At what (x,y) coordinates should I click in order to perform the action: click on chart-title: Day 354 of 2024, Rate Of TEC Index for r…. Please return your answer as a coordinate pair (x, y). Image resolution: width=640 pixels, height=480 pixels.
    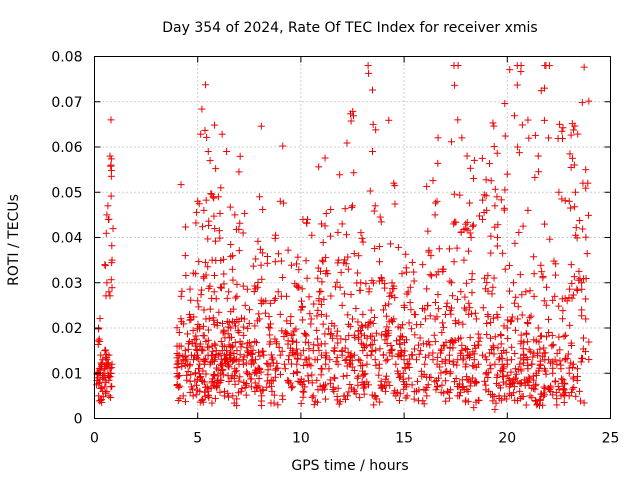
    Looking at the image, I should click on (349, 28).